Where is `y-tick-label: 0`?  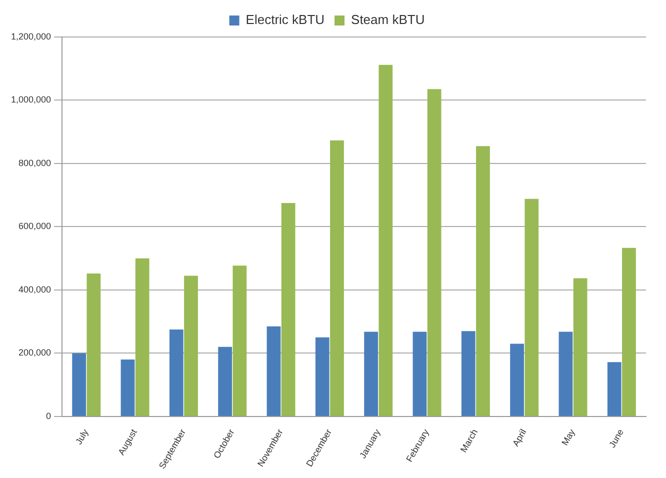 y-tick-label: 0 is located at coordinates (49, 415).